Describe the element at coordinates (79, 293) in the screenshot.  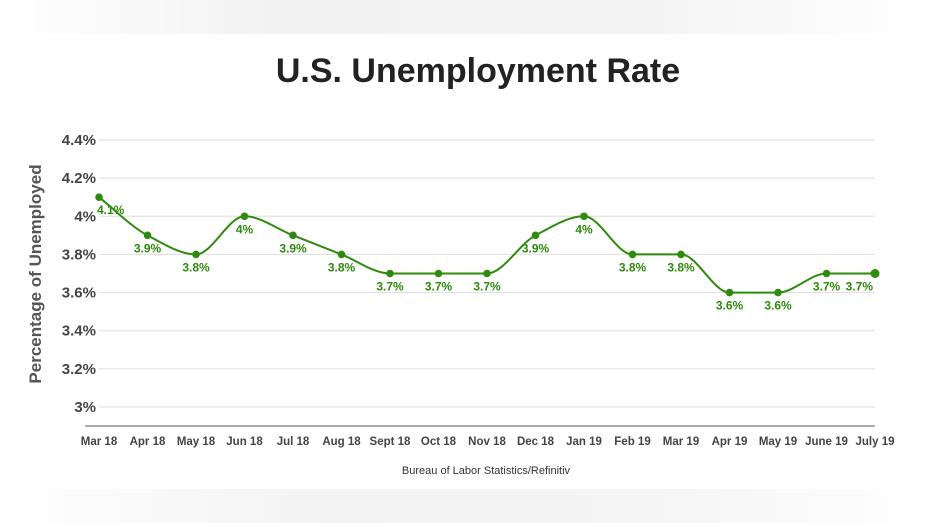
I see `y-tick-label: 3.6%` at that location.